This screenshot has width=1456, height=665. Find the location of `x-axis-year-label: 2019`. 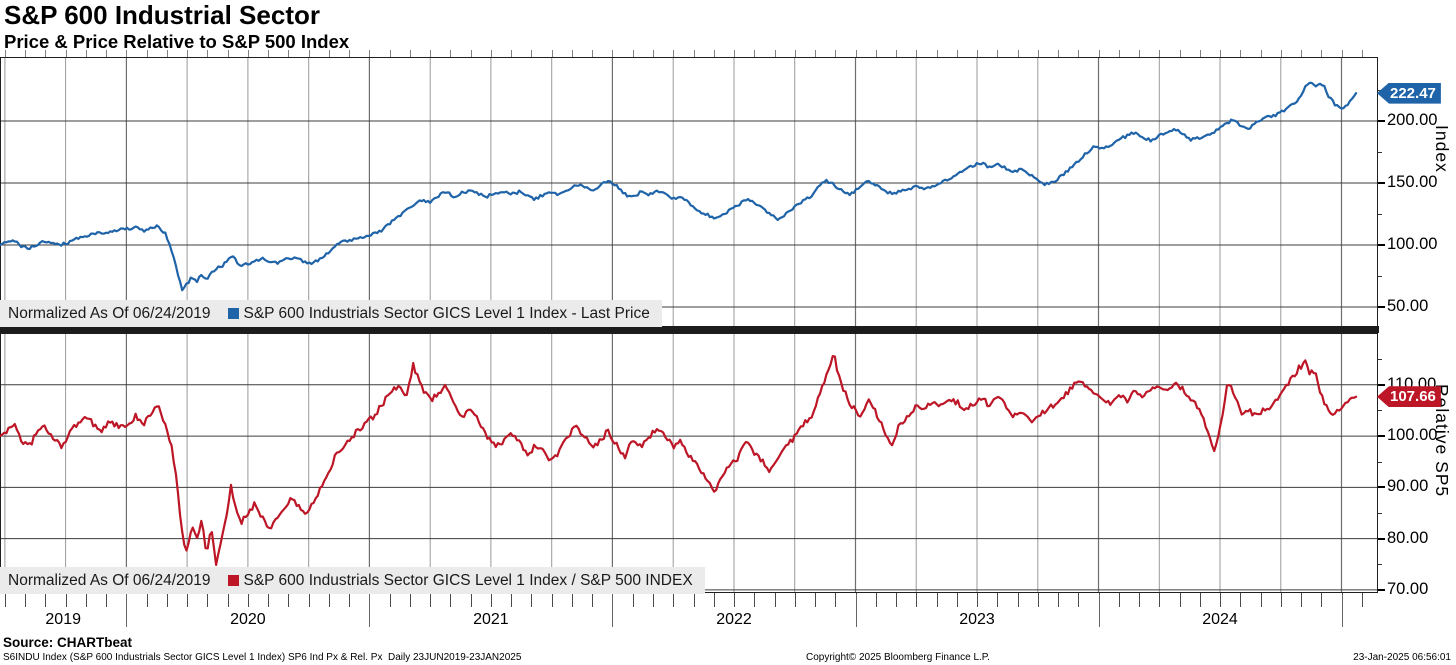

x-axis-year-label: 2019 is located at coordinates (63, 619).